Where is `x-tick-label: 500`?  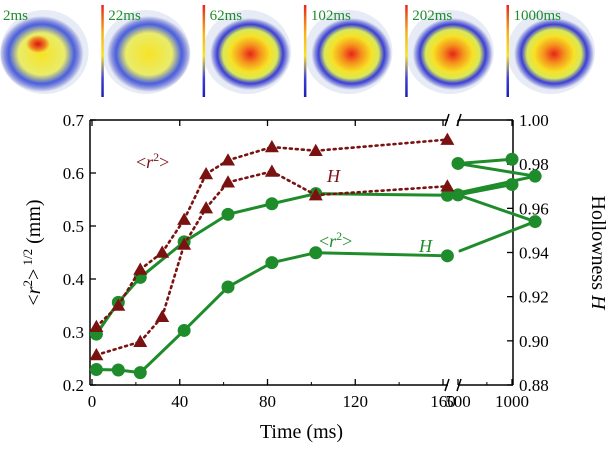
x-tick-label: 500 is located at coordinates (458, 401).